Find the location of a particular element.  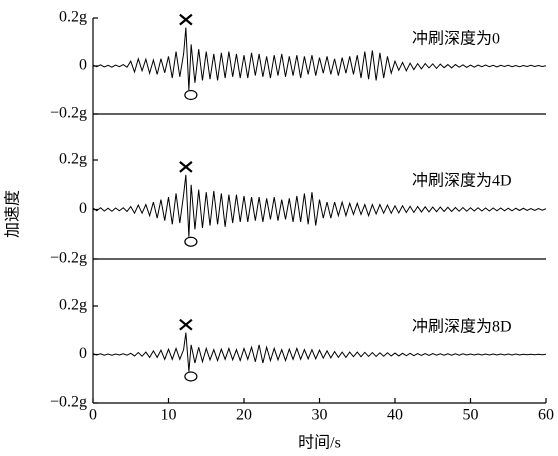

annotation: 冲刷深度为0 is located at coordinates (456, 39).